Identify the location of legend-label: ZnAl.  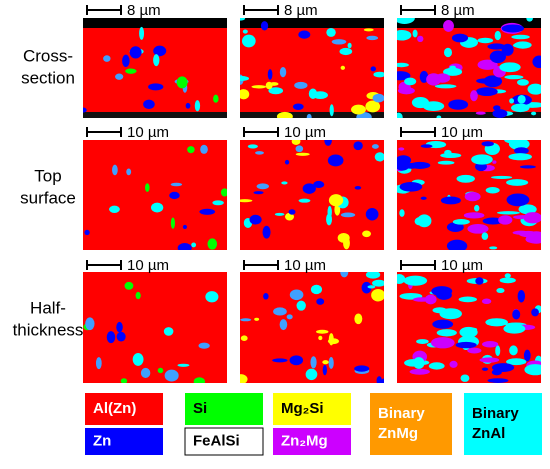
(488, 433).